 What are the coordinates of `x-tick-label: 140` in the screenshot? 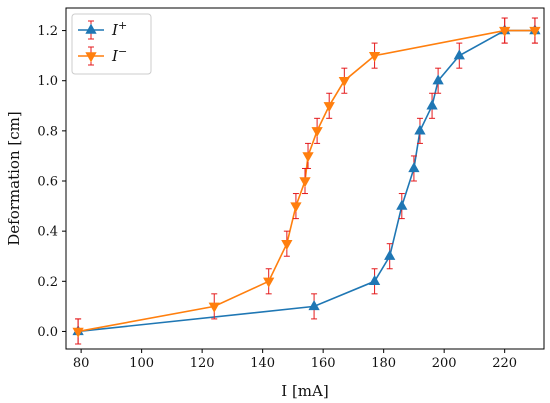 It's located at (262, 363).